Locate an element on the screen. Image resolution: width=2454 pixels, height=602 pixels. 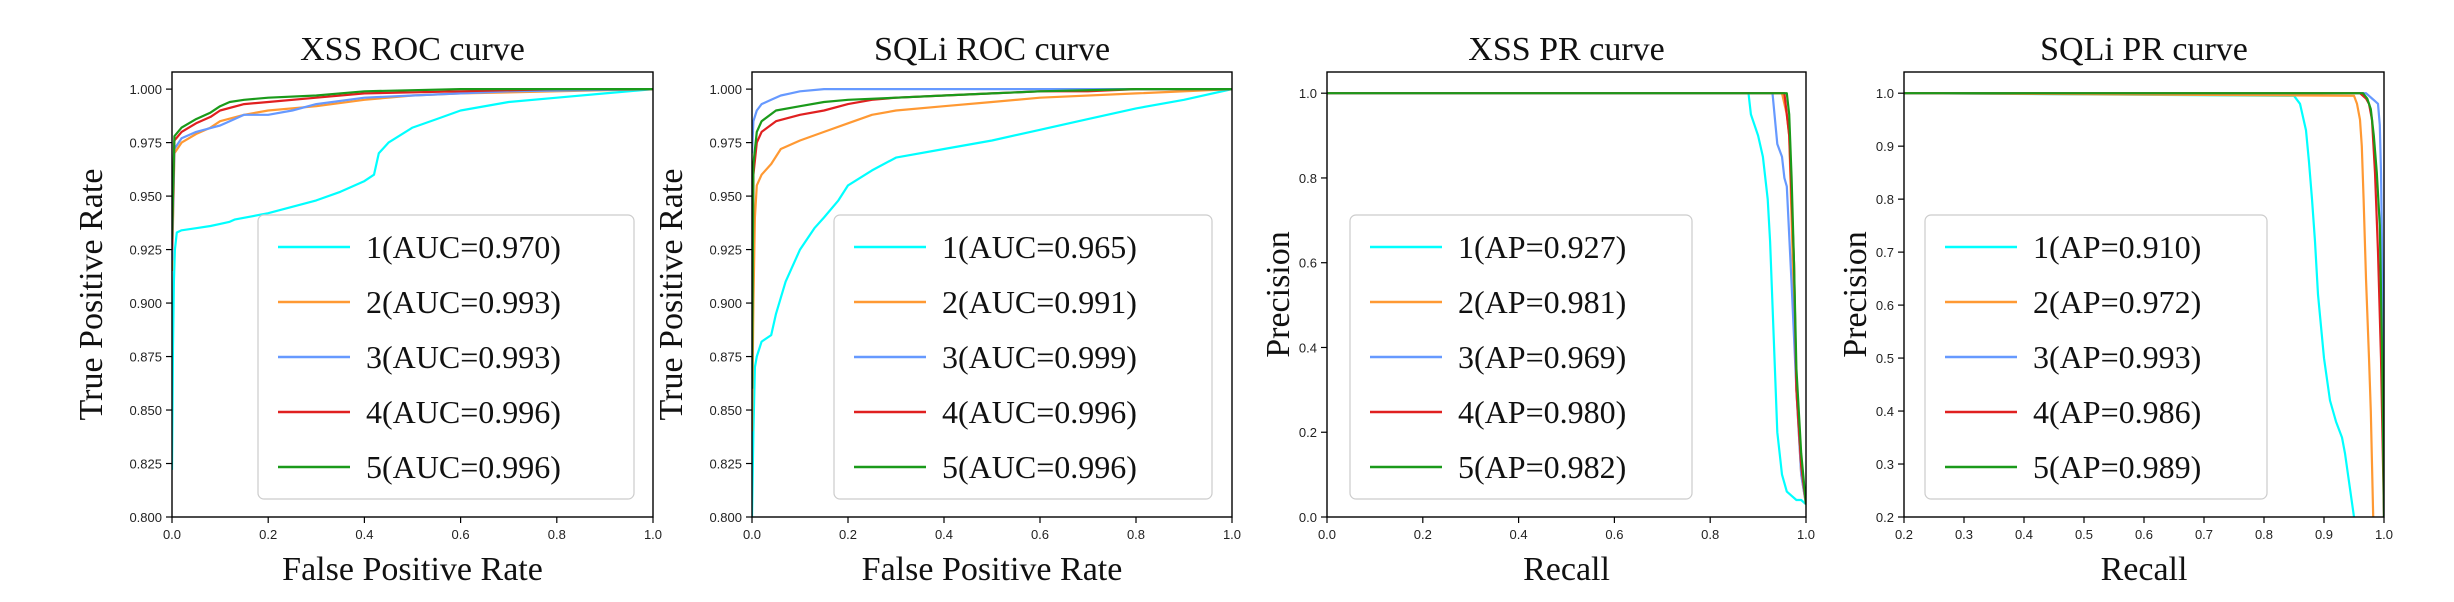
legend-entry: 1(AUC=0.970) is located at coordinates (463, 247).